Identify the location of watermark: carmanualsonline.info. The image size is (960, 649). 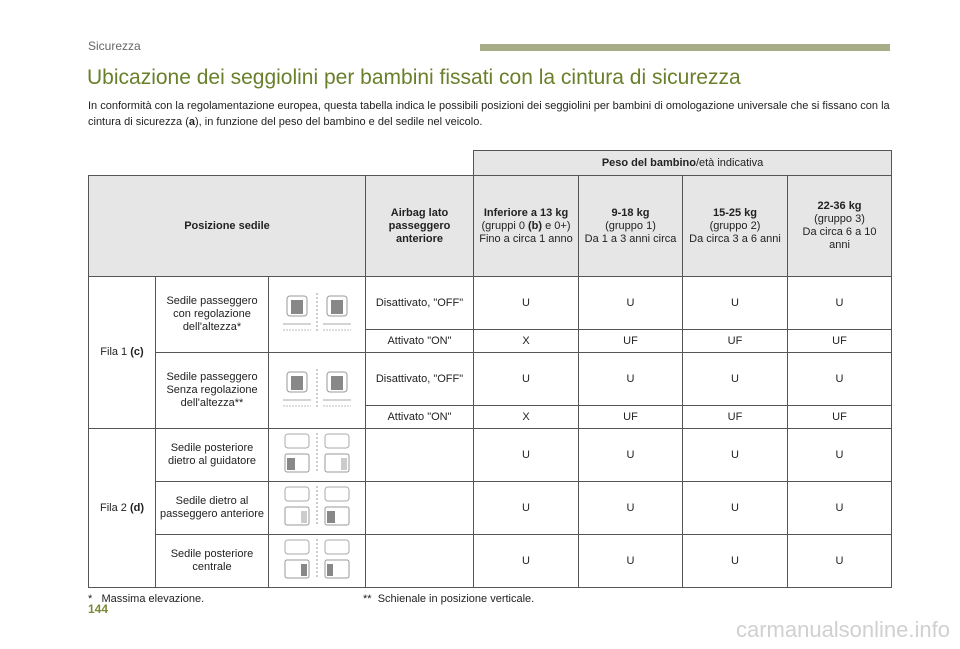
(842, 629).